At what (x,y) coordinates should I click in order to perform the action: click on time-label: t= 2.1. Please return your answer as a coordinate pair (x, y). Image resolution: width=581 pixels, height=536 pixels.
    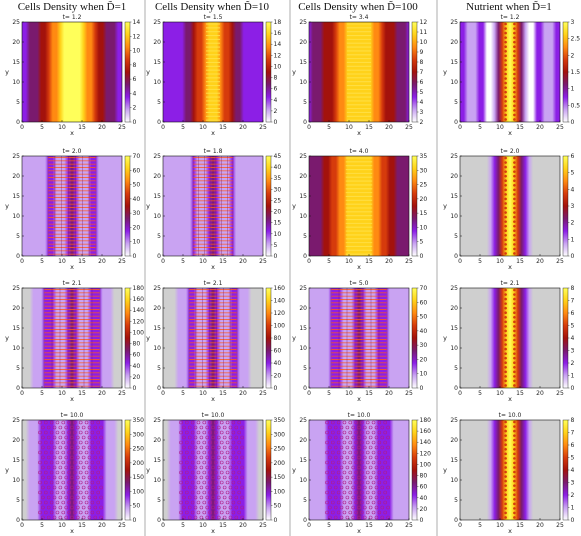
    Looking at the image, I should click on (510, 283).